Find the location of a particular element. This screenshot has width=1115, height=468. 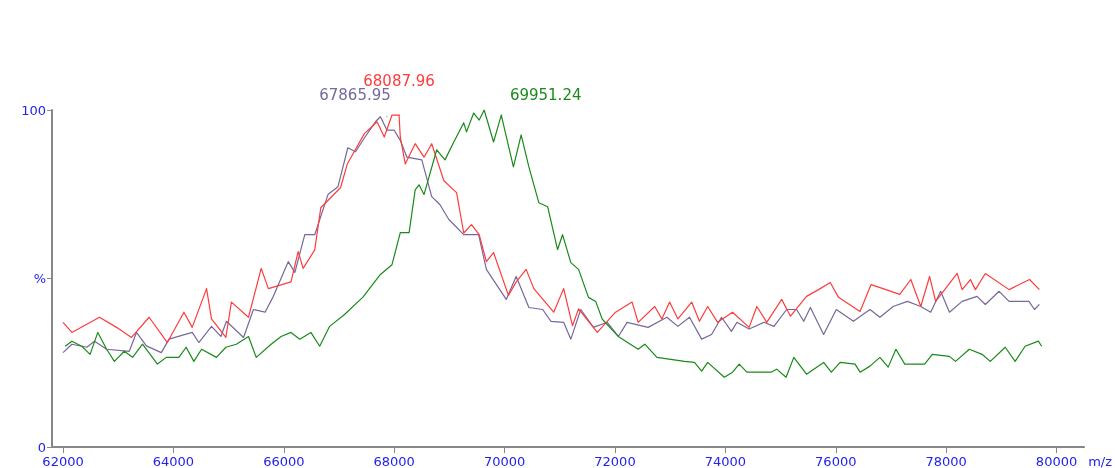

x-tick-label: 70000 is located at coordinates (504, 461).